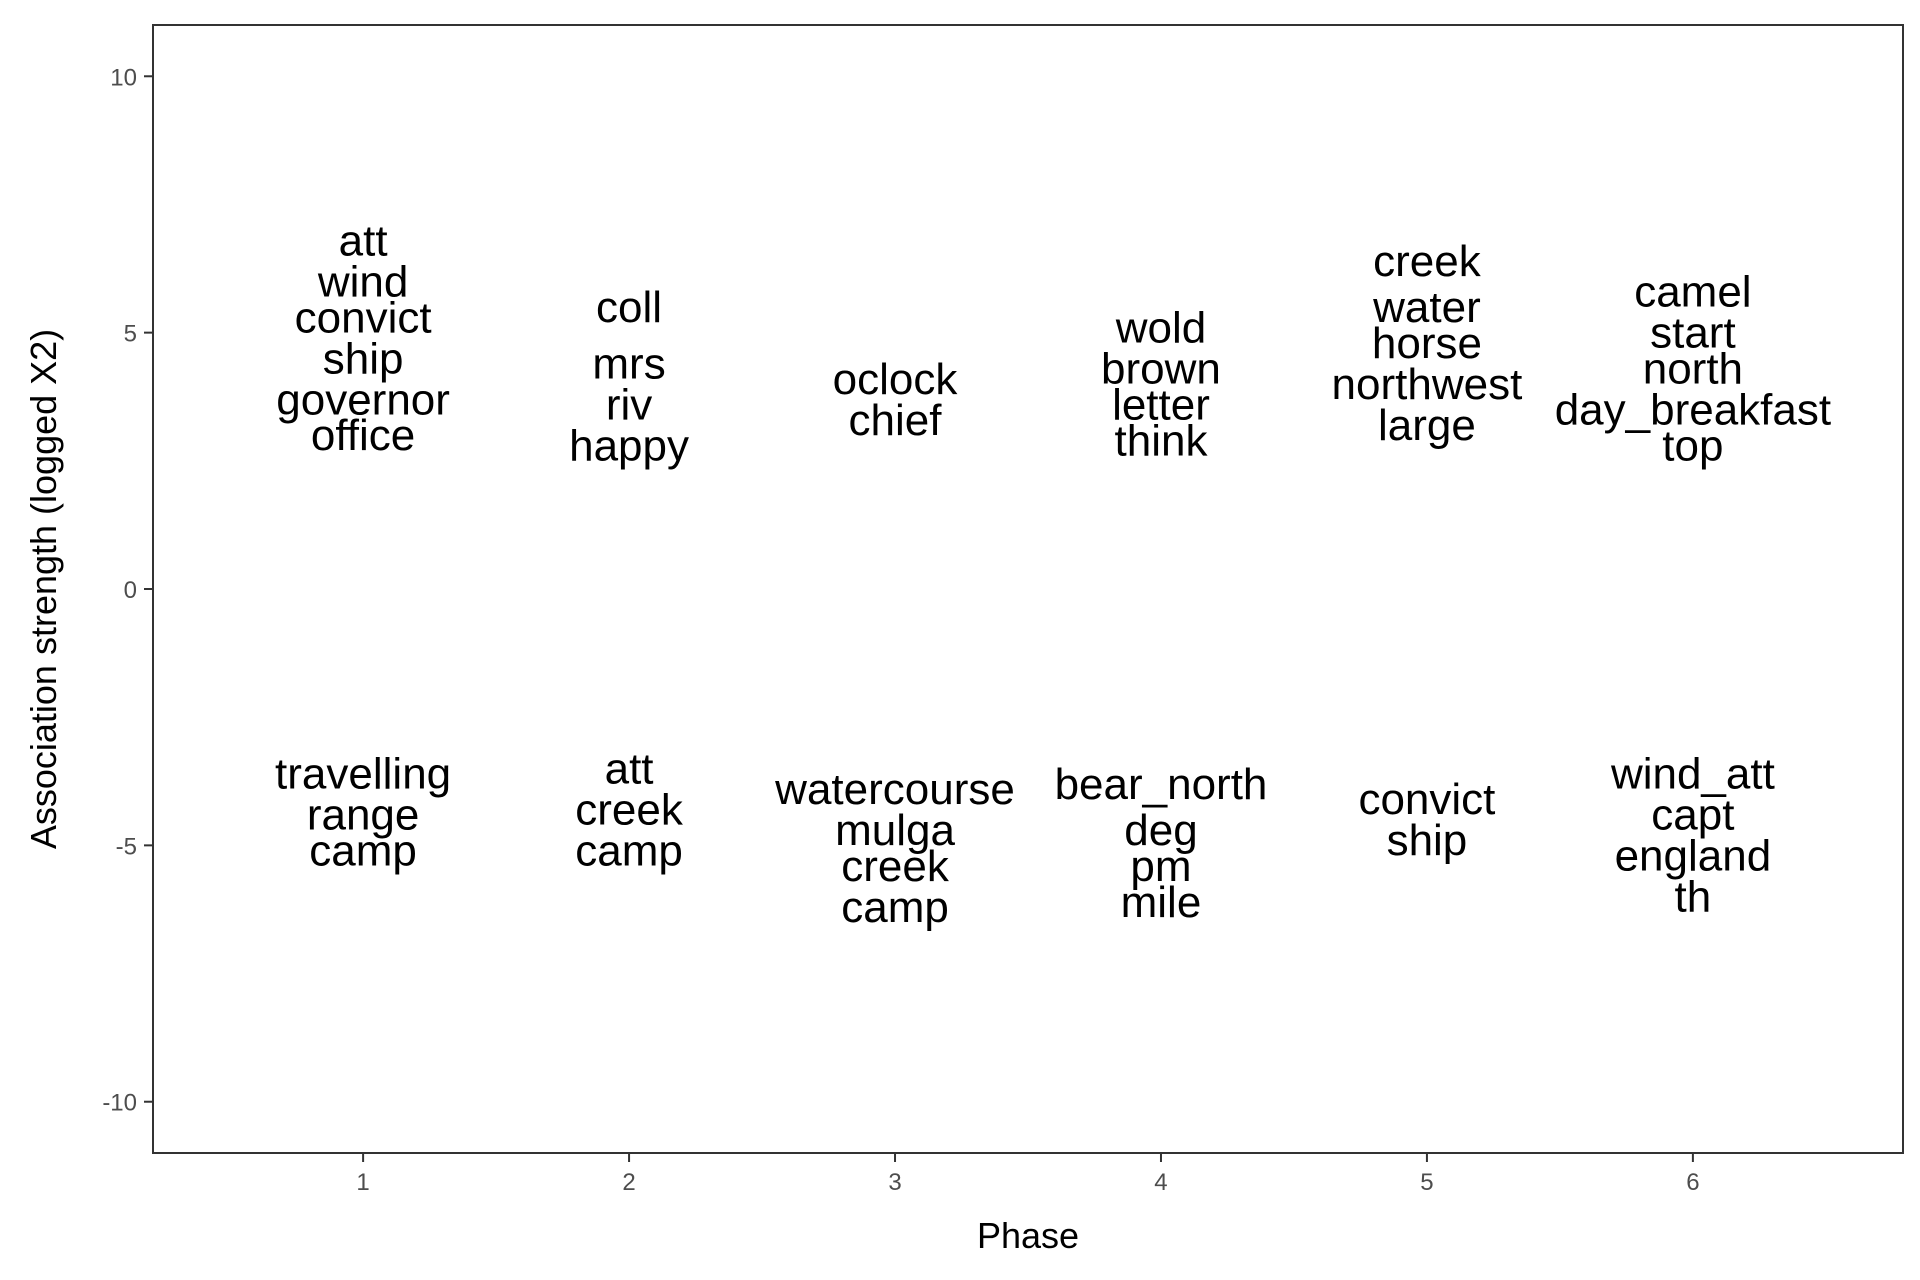 This screenshot has width=1920, height=1280. Describe the element at coordinates (1426, 799) in the screenshot. I see `word-label-phase-5: convict` at that location.